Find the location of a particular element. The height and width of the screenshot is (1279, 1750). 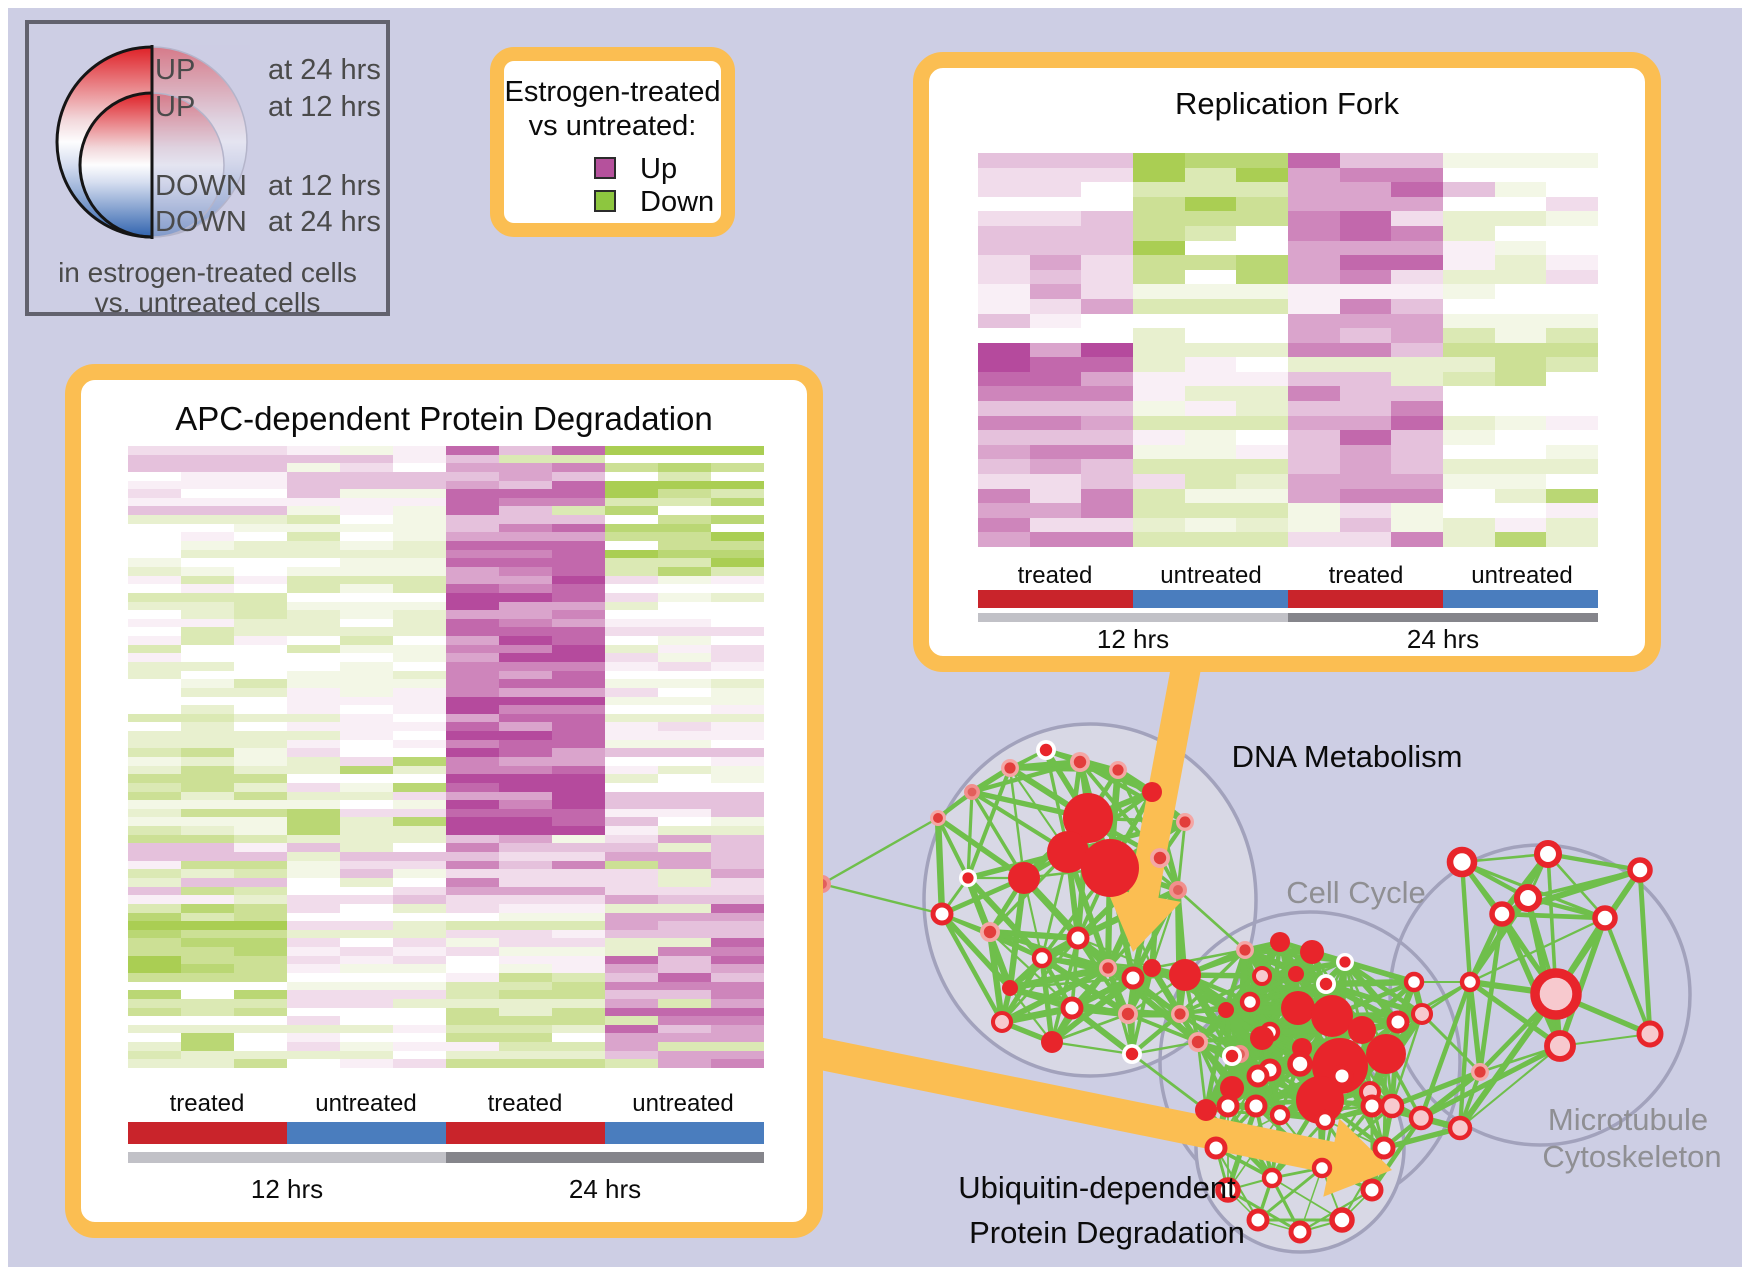

down-label: Down is located at coordinates (677, 202).